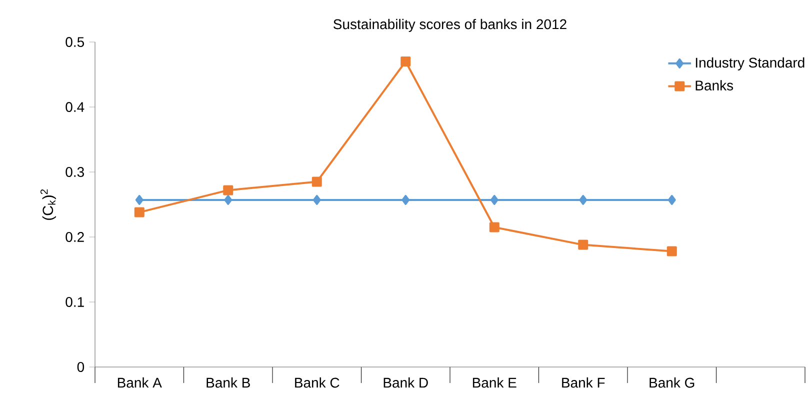 The image size is (809, 401). Describe the element at coordinates (80, 367) in the screenshot. I see `y-tick-label: 0` at that location.